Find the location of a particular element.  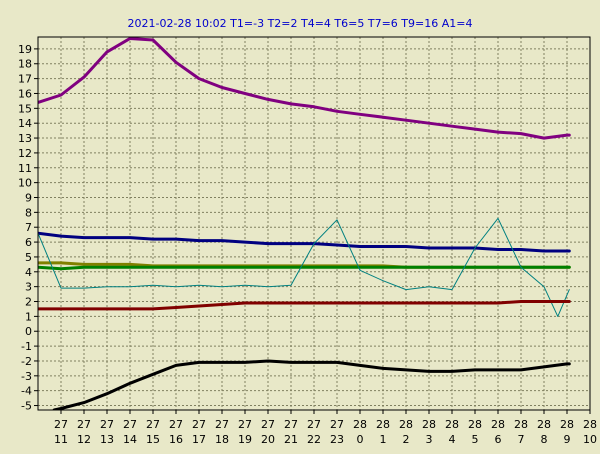

x-tick-label-hour: 5 is located at coordinates (475, 439).